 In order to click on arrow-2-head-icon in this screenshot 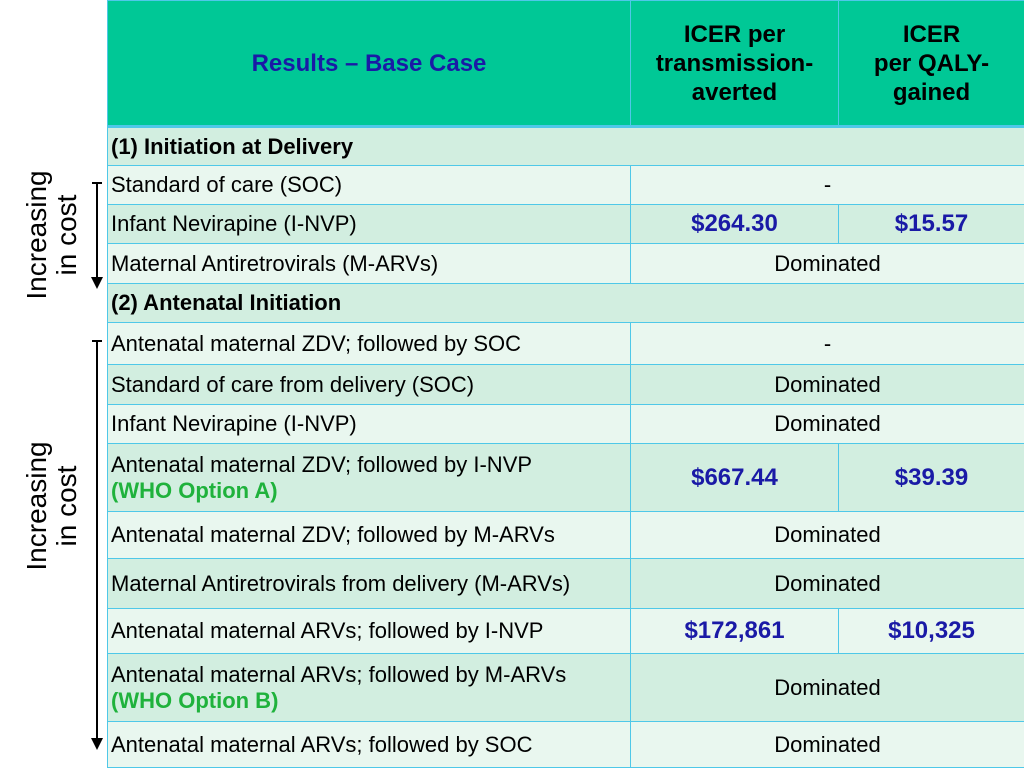, I will do `click(97, 744)`.